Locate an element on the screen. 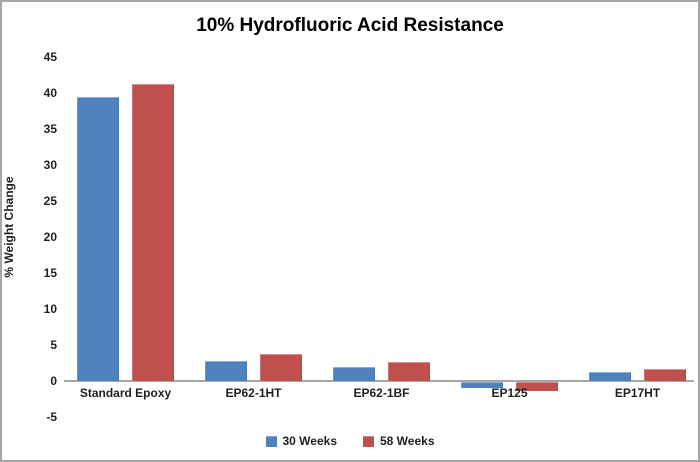  x-category-label: EP62-1HT is located at coordinates (253, 393).